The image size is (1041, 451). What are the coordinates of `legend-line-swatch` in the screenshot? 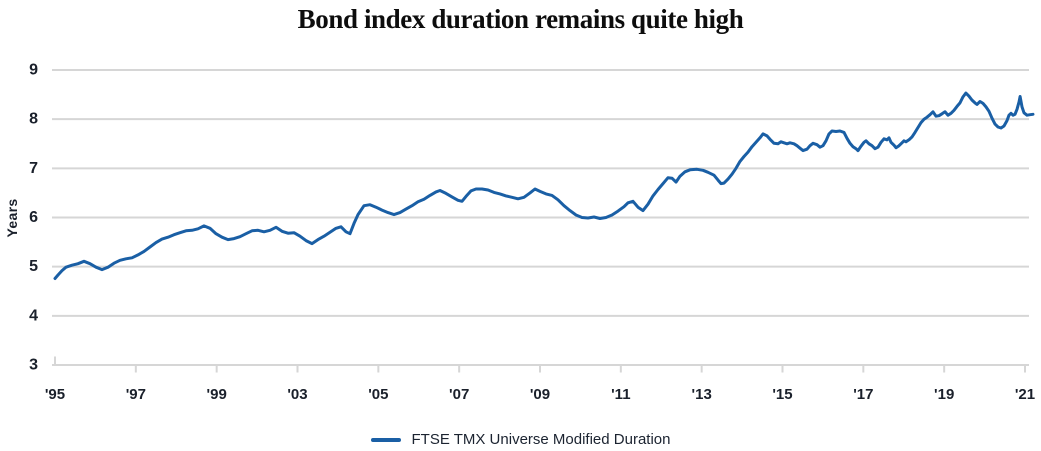 It's located at (385, 439).